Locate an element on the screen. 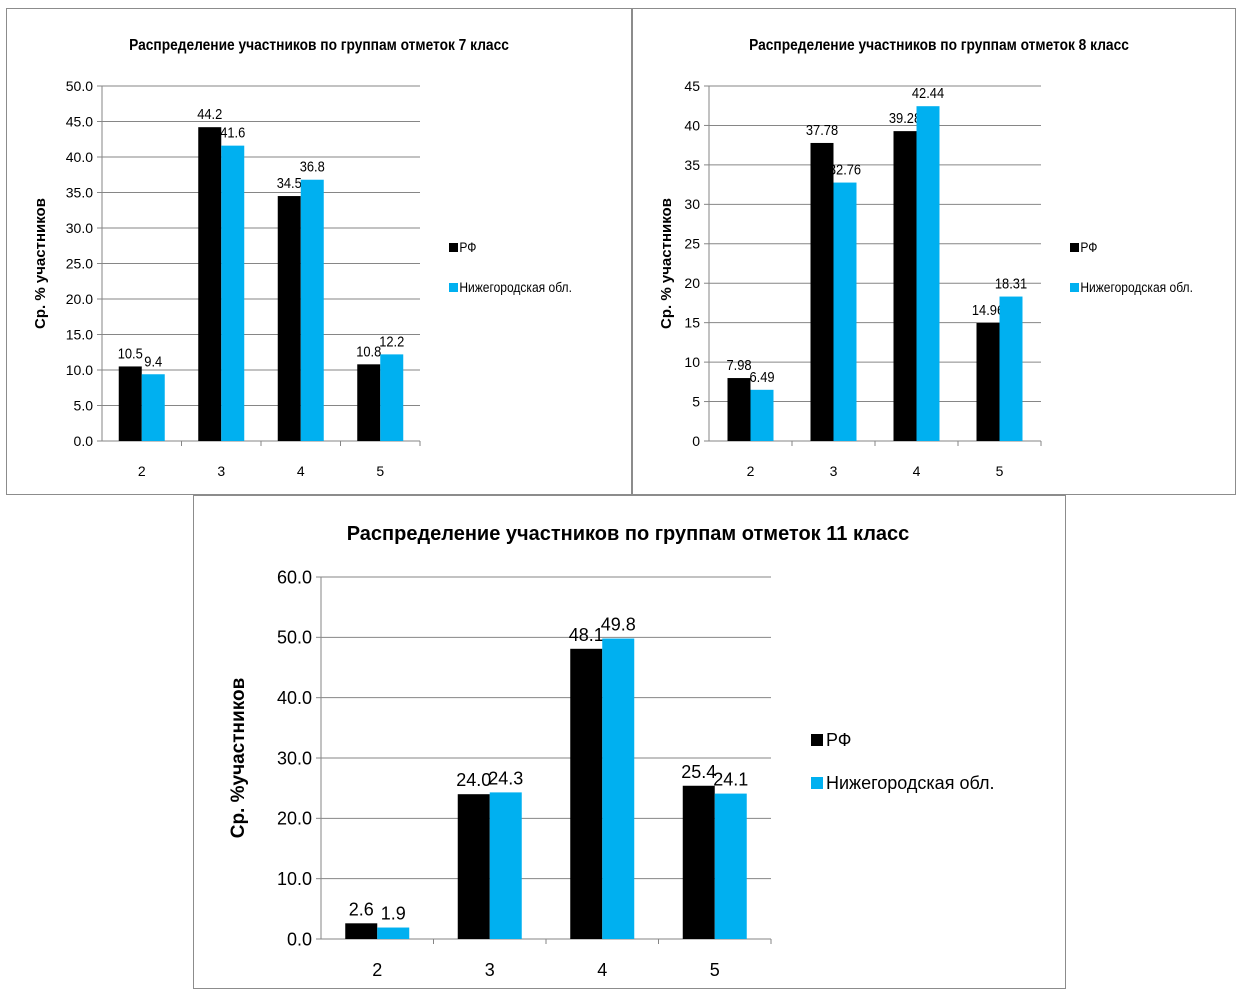 The image size is (1238, 991). y-tick-label: 45 is located at coordinates (692, 86).